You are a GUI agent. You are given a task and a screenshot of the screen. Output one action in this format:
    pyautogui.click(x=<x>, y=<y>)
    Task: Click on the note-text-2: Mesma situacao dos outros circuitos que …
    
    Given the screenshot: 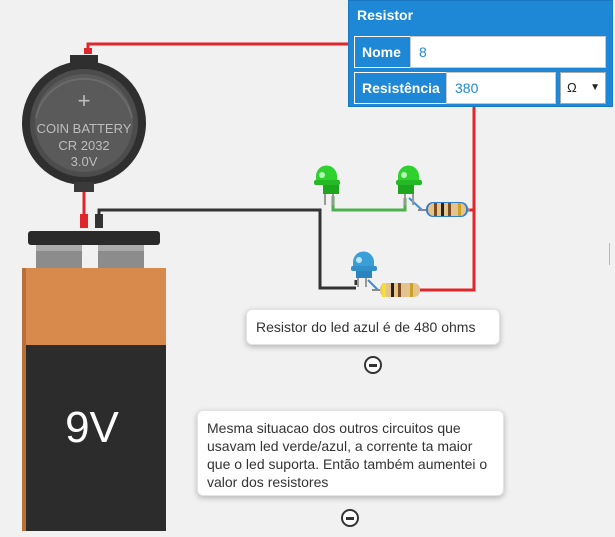 What is the action you would take?
    pyautogui.click(x=347, y=455)
    